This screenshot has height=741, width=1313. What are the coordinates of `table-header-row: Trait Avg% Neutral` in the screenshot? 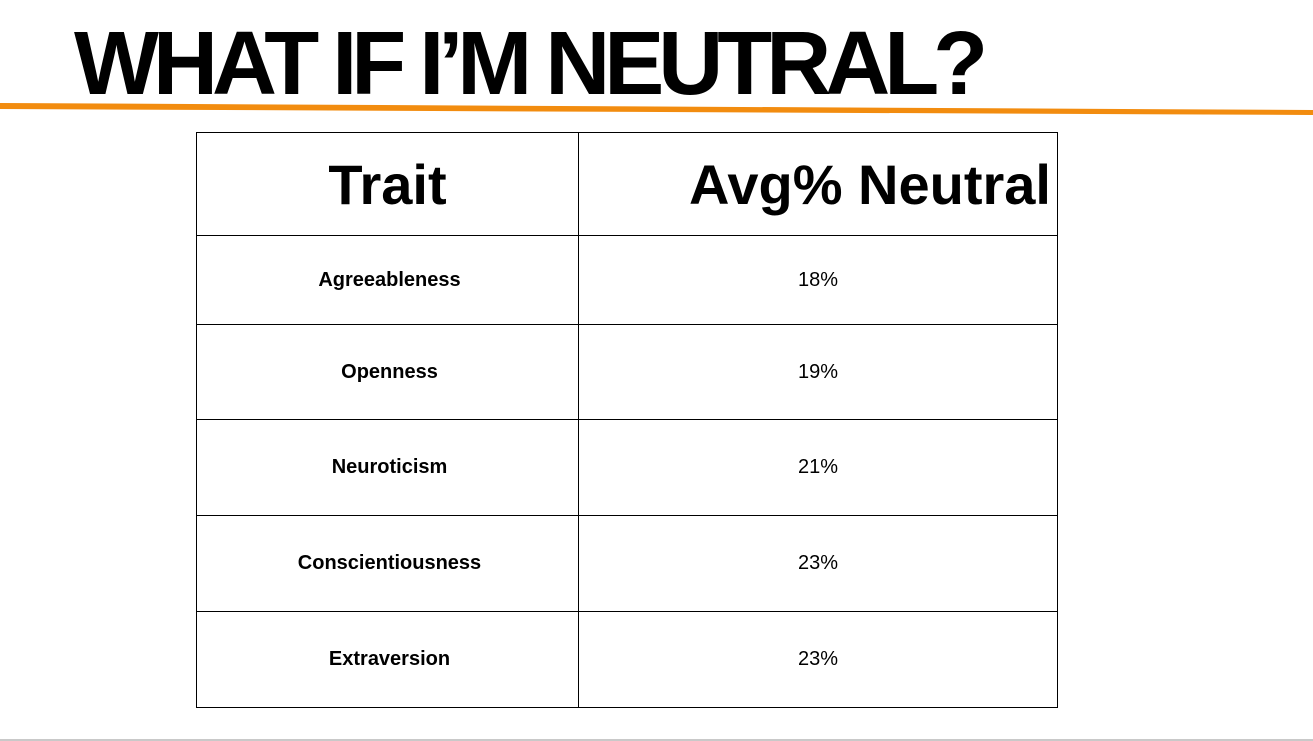 It's located at (627, 184).